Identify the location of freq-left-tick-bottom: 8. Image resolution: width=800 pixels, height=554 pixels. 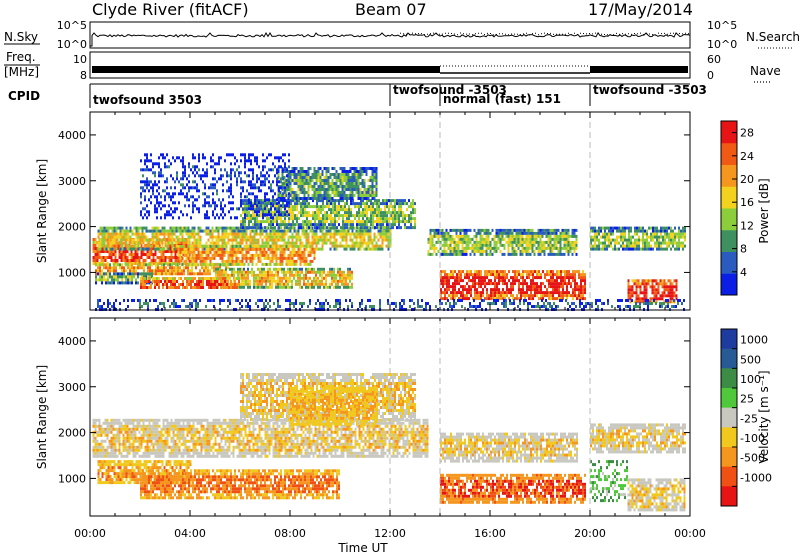
(83, 75).